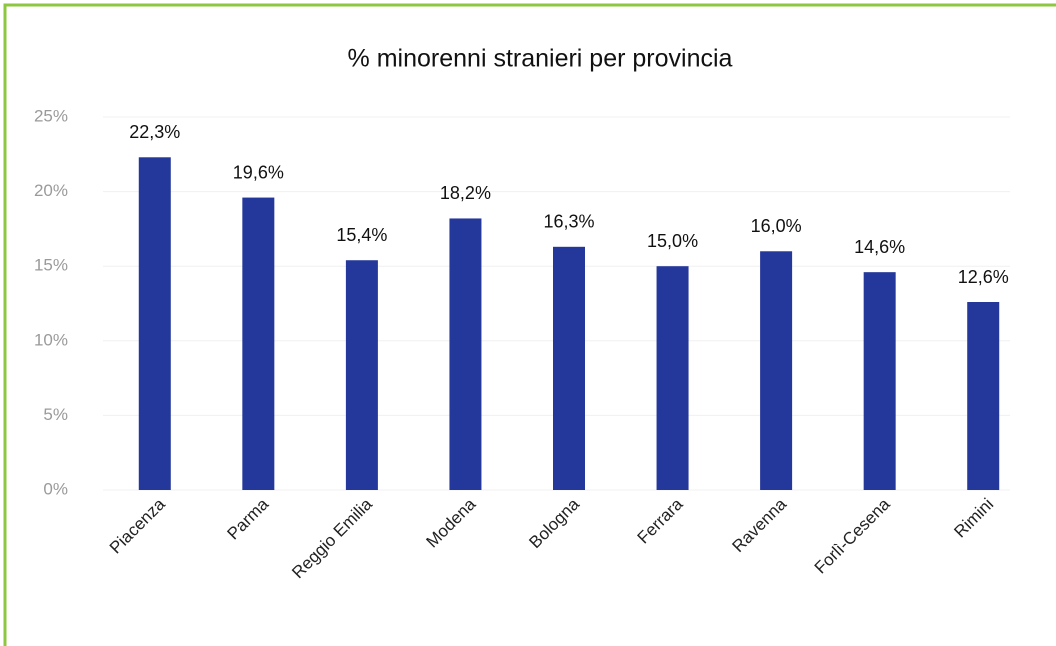 Image resolution: width=1056 pixels, height=646 pixels. Describe the element at coordinates (983, 277) in the screenshot. I see `value-label: 12,6%` at that location.